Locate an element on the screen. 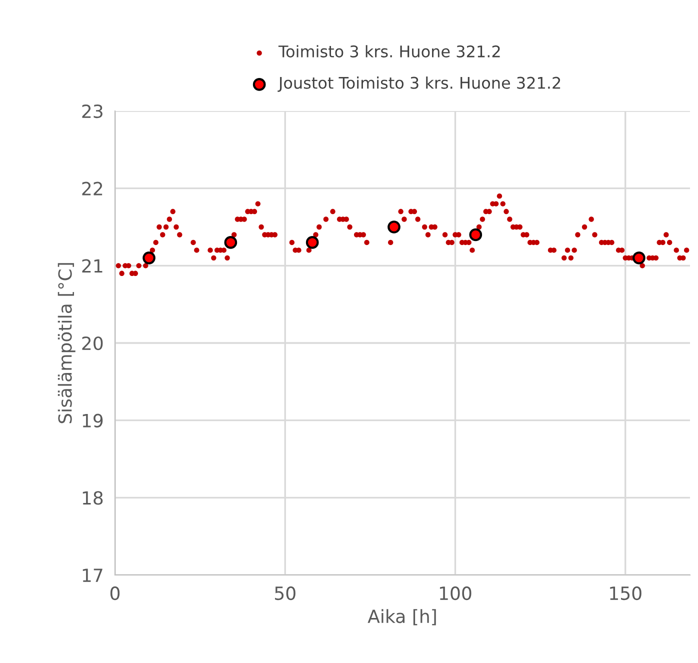 Image resolution: width=698 pixels, height=663 pixels. x-tick-label: 150 is located at coordinates (626, 593).